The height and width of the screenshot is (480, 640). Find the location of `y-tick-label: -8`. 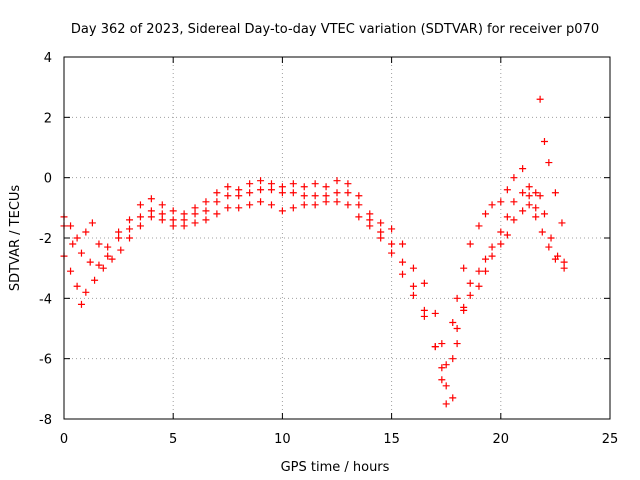

y-tick-label: -8 is located at coordinates (45, 420).